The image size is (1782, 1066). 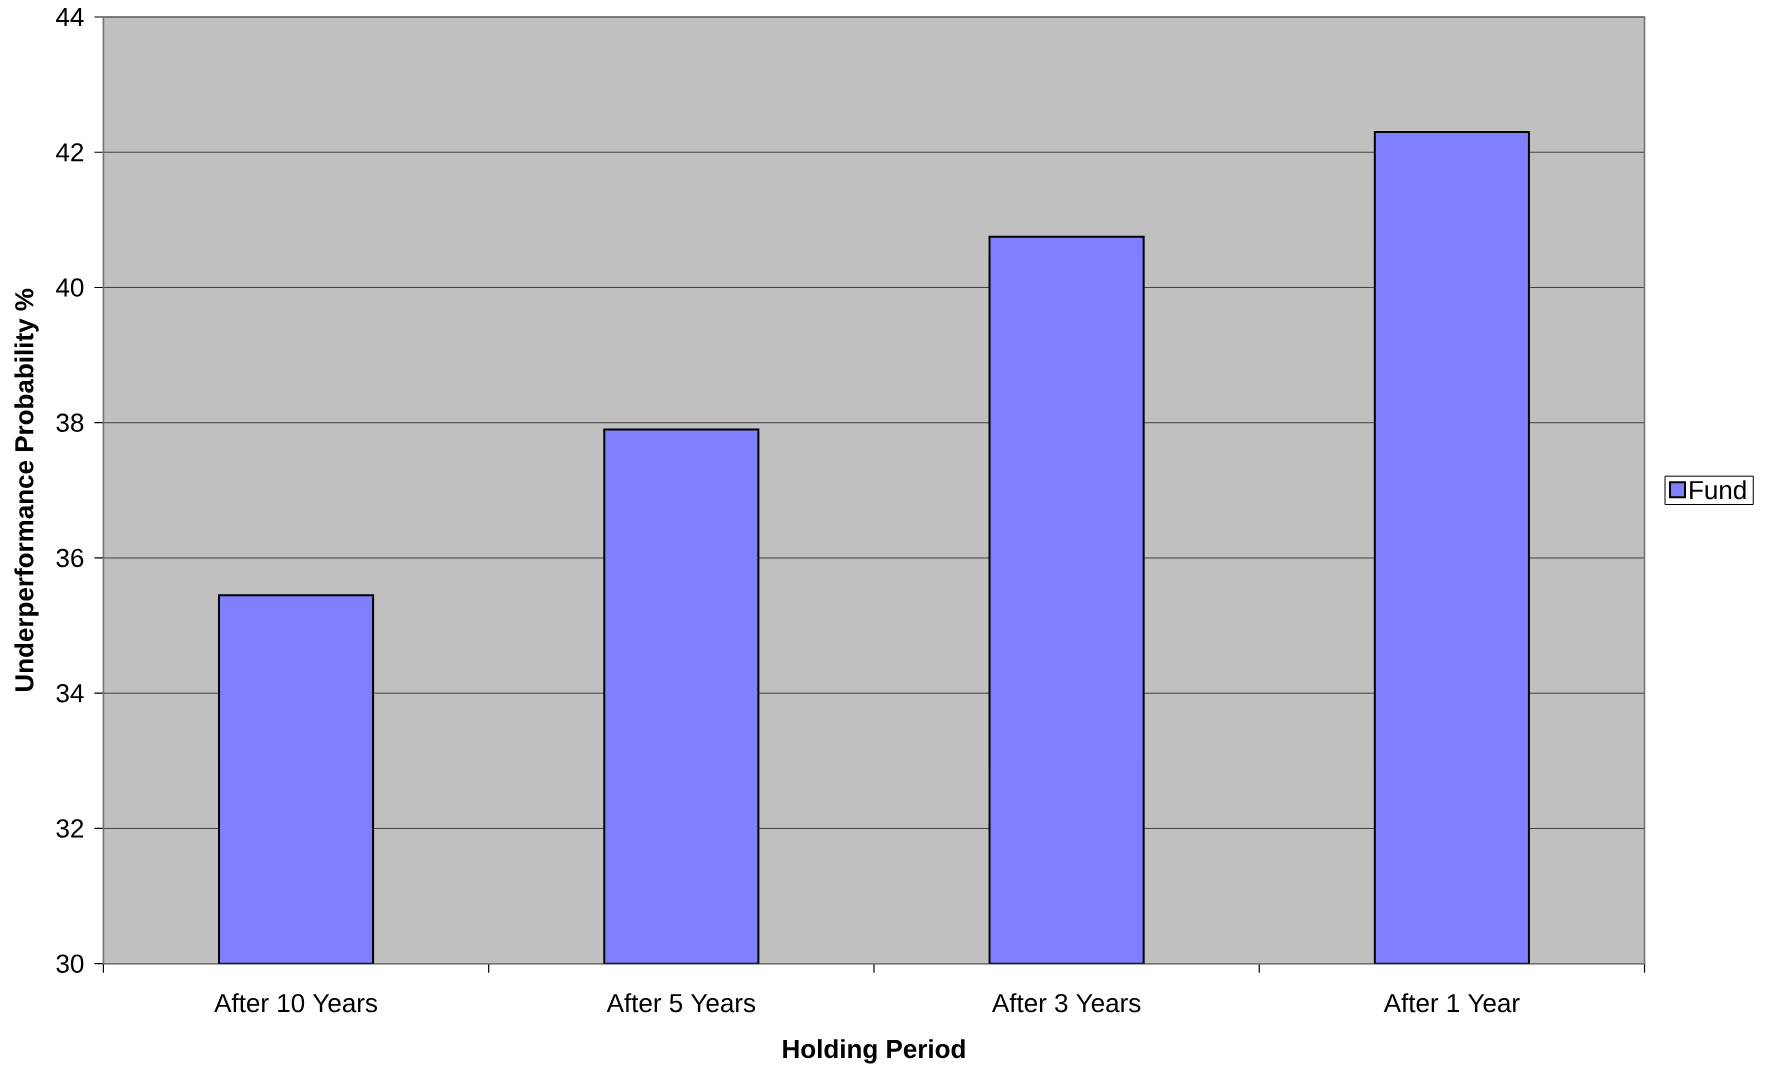 What do you see at coordinates (70, 152) in the screenshot?
I see `y-tick-label: 42` at bounding box center [70, 152].